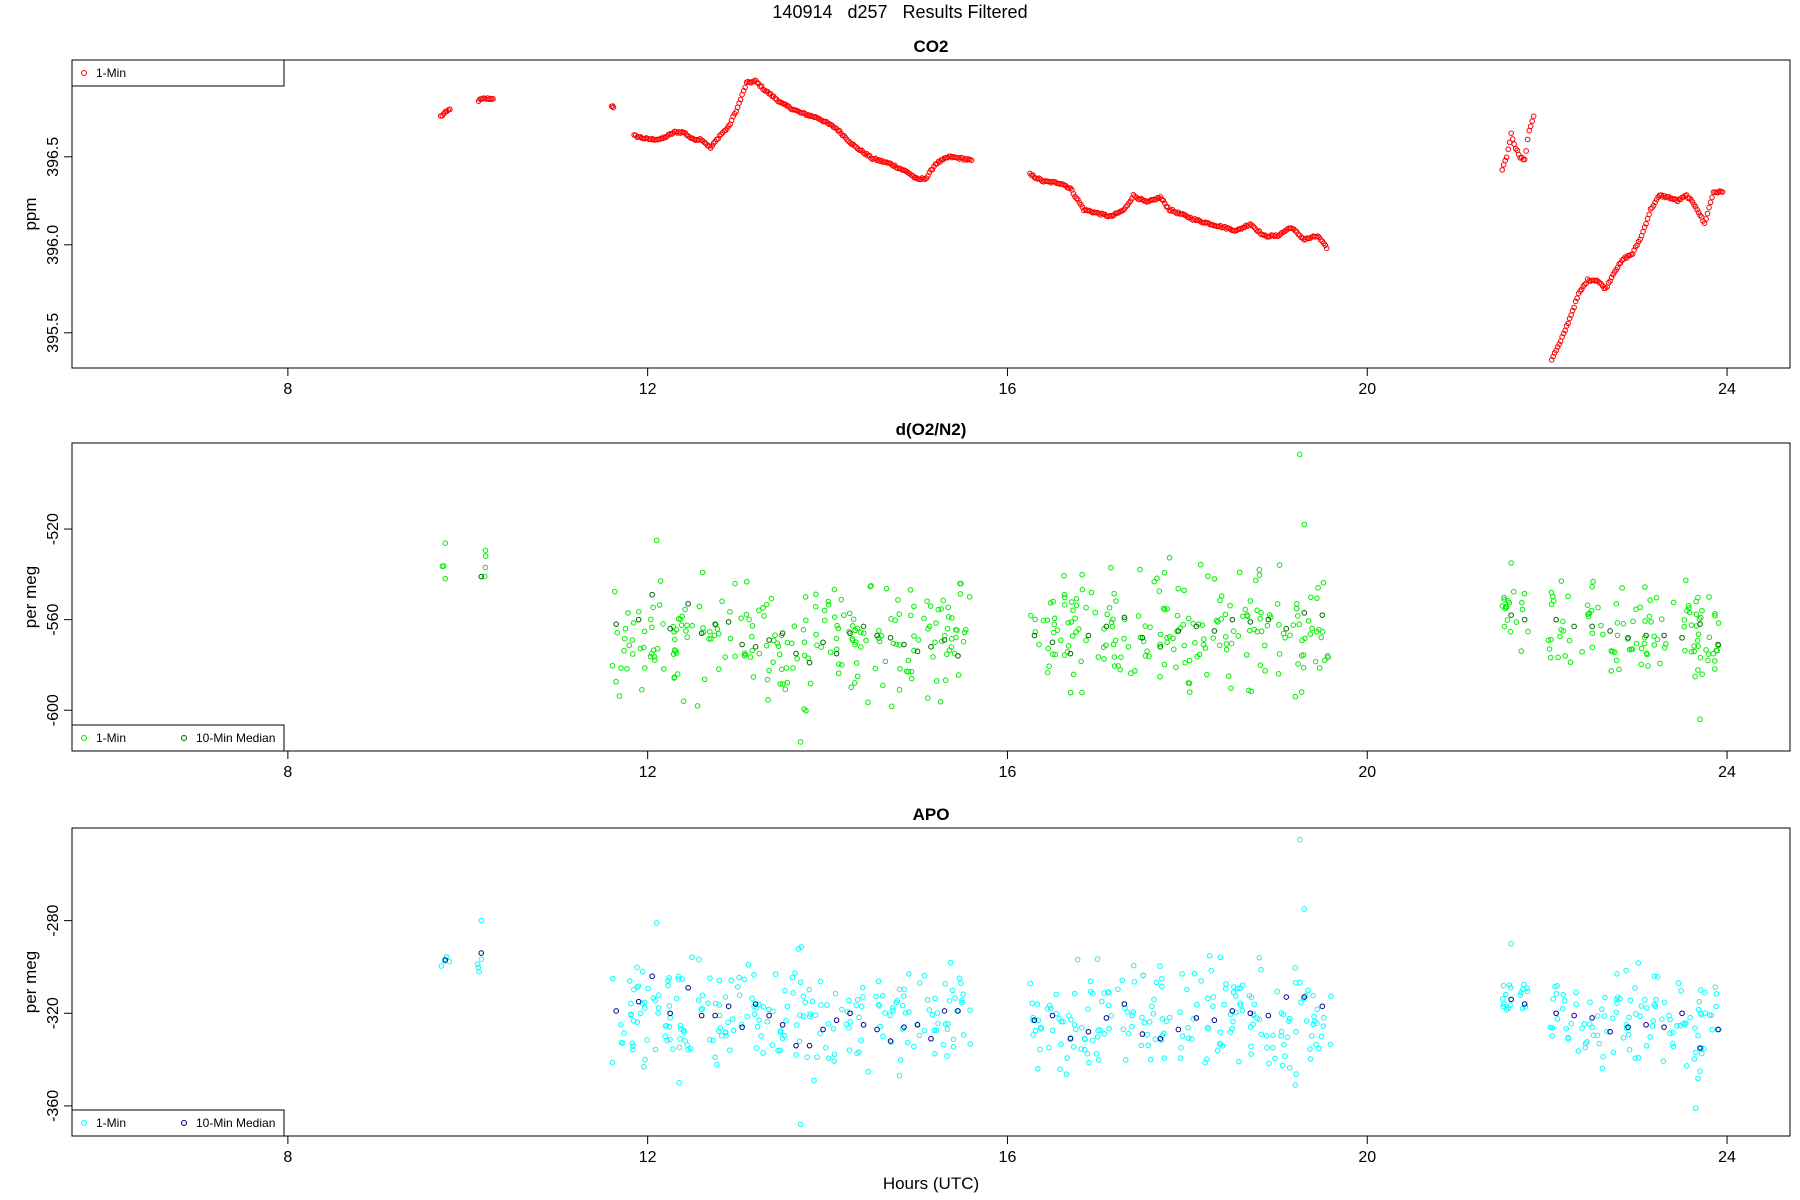 This screenshot has width=1800, height=1200. I want to click on y-tick-label: 395.5, so click(53, 333).